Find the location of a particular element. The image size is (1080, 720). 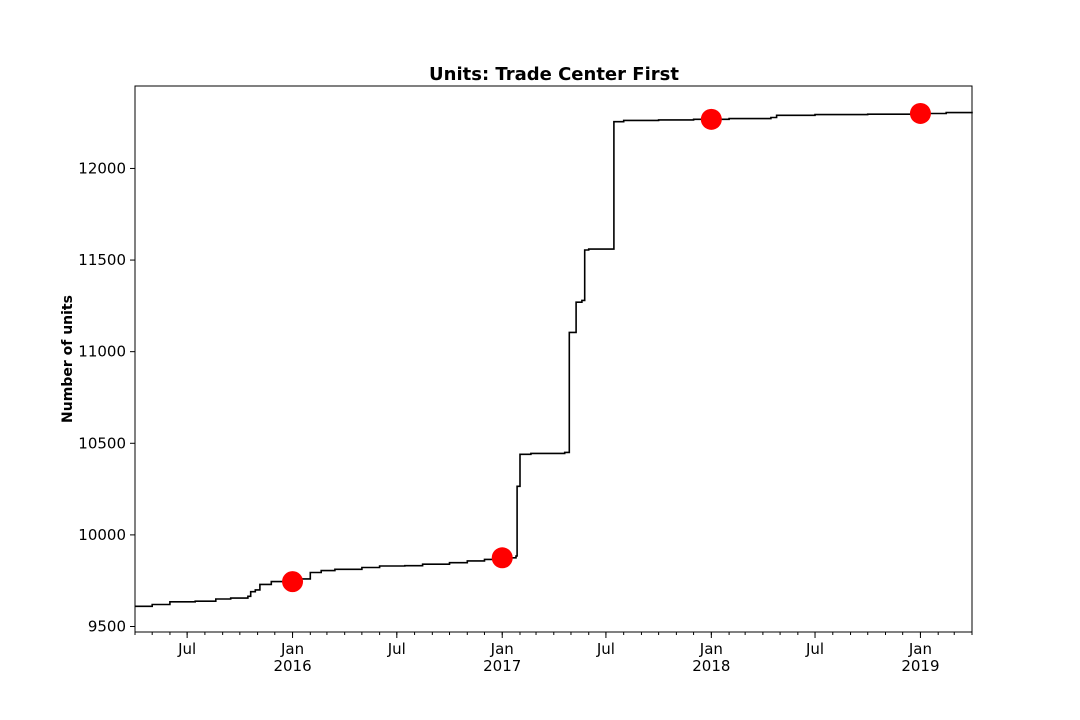

x-tick-year-2019-01-01: 2019 is located at coordinates (920, 666).